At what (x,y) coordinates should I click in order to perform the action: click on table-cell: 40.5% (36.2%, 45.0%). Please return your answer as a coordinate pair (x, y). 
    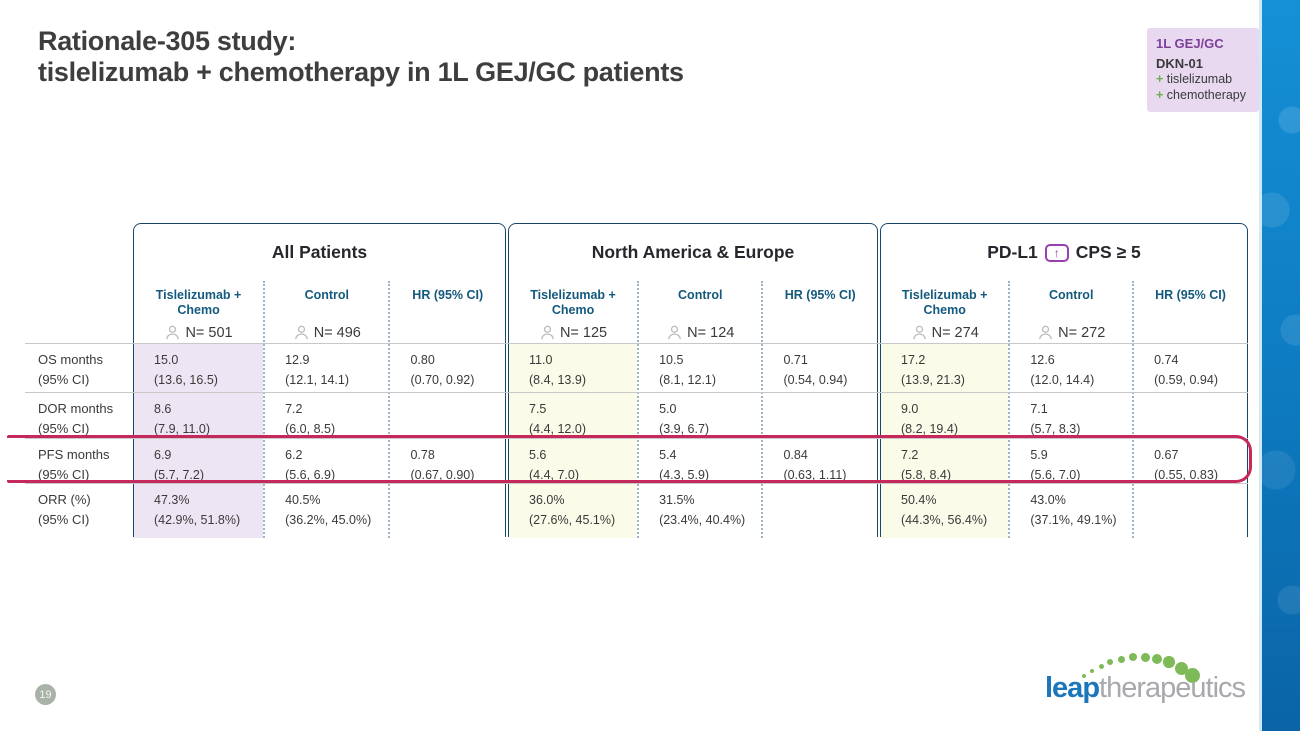
    Looking at the image, I should click on (328, 510).